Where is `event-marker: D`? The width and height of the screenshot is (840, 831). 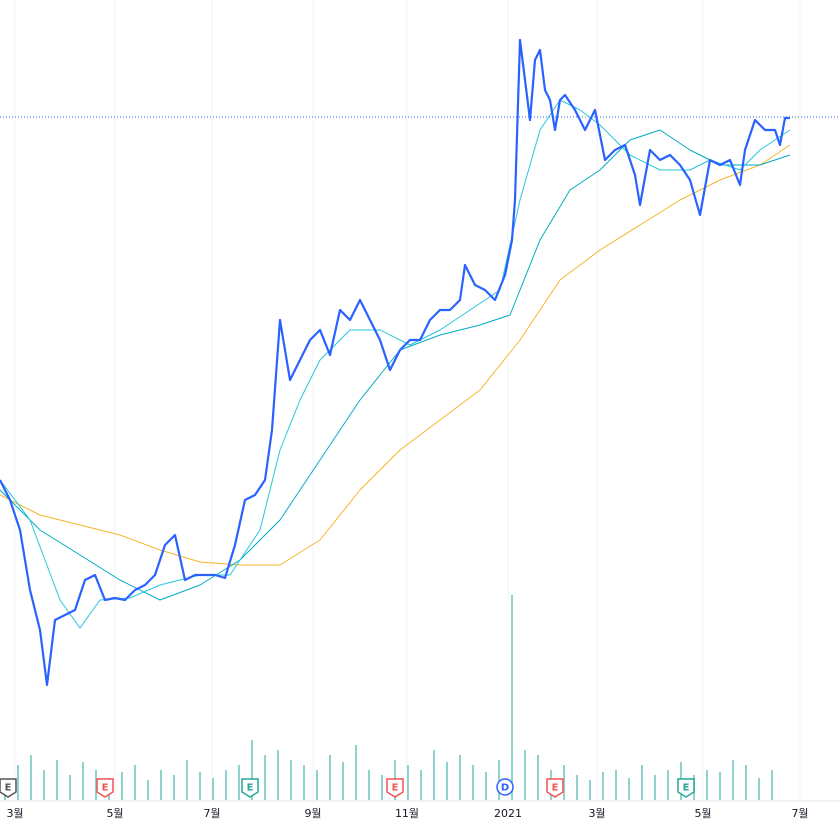
event-marker: D is located at coordinates (505, 787).